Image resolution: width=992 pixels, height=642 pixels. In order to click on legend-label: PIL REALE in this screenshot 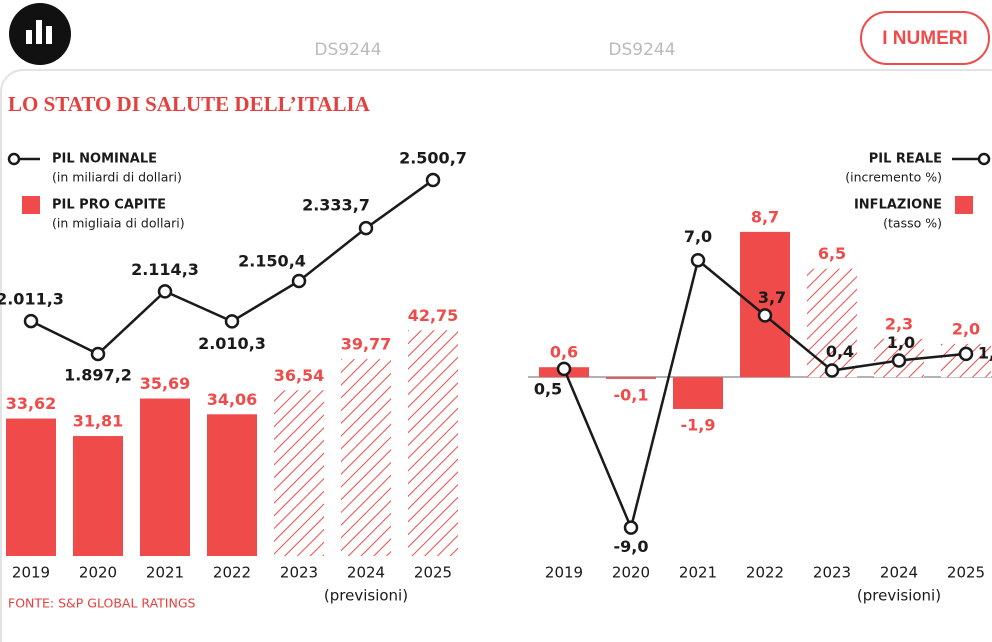, I will do `click(905, 159)`.